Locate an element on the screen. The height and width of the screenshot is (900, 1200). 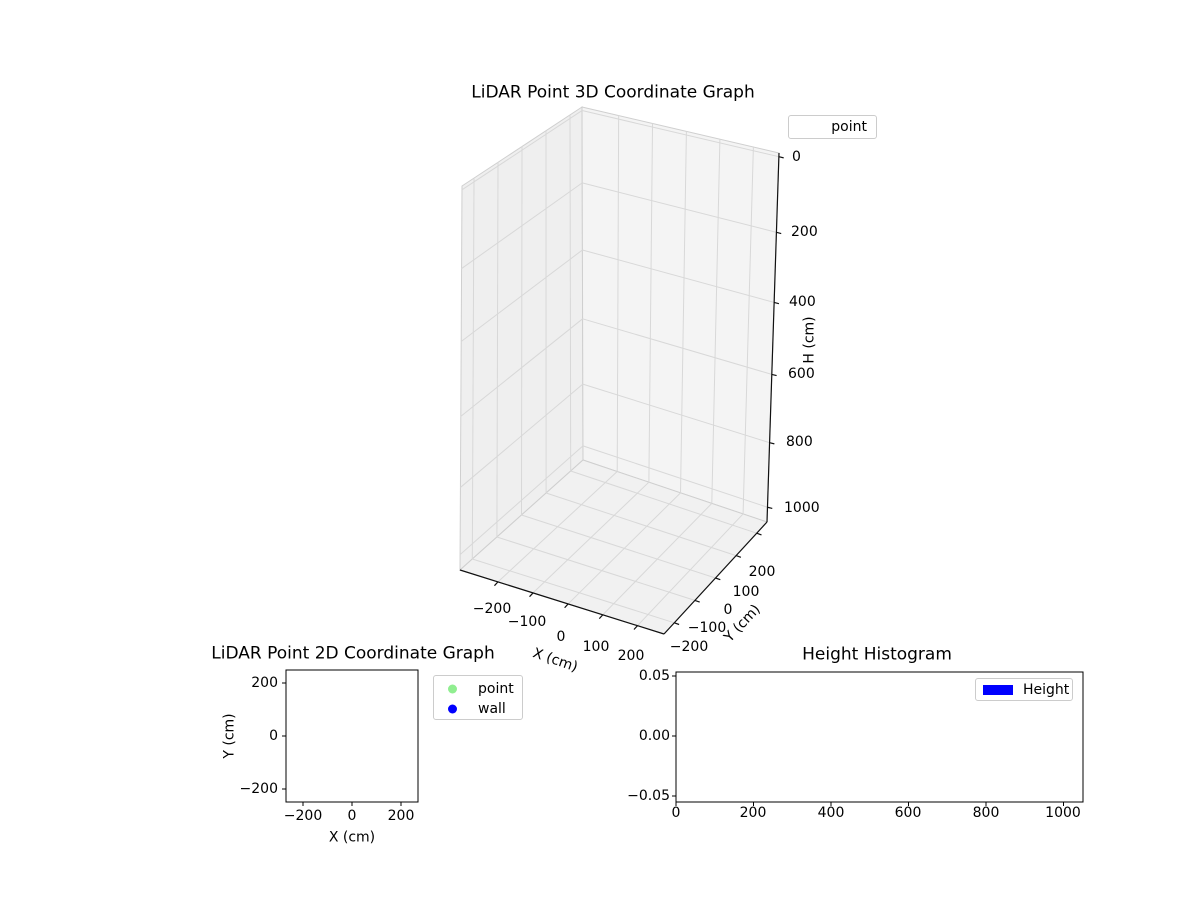
plot2d-yaxis-label: Y (cm) is located at coordinates (229, 736).